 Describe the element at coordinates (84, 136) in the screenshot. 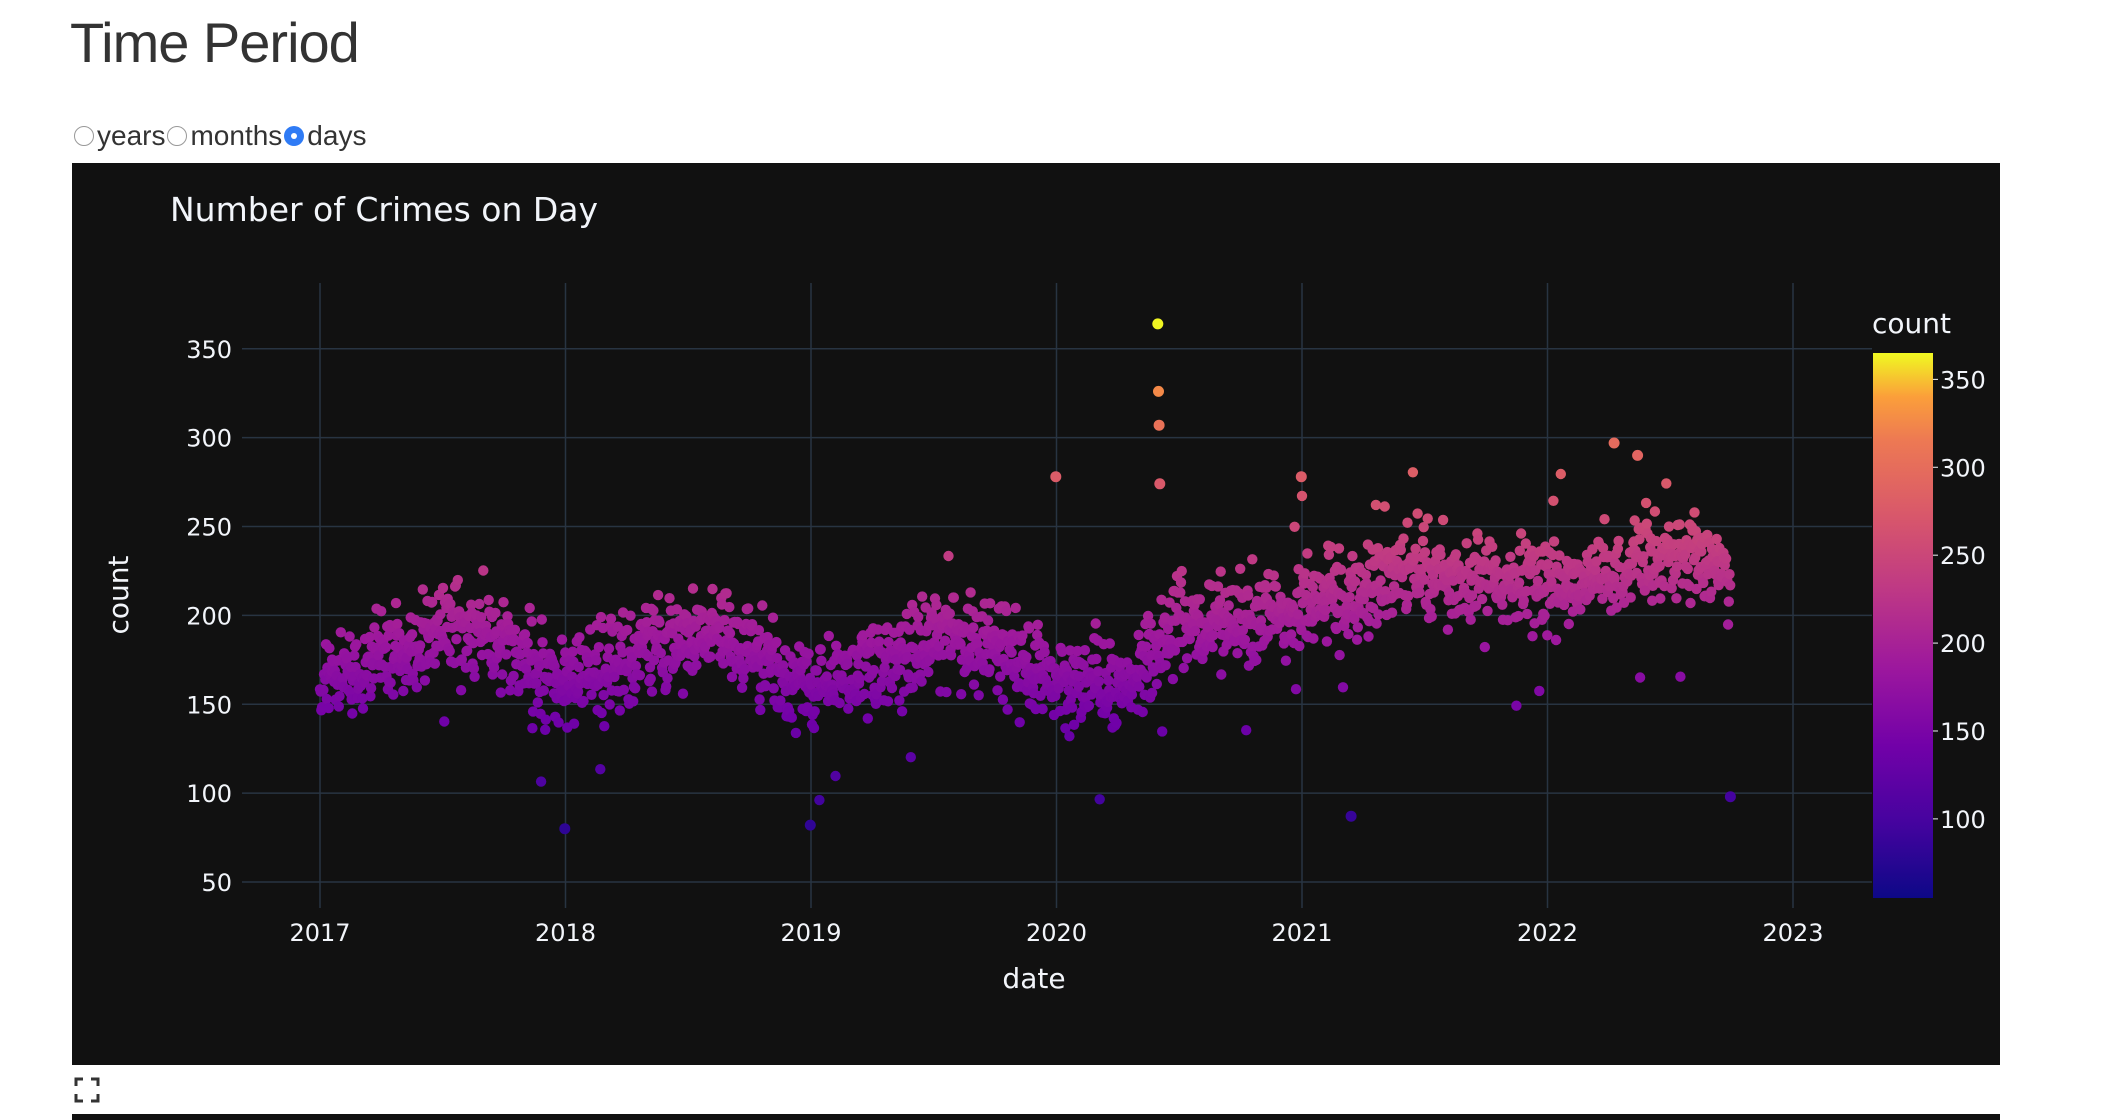

I see `radio-years-circle` at that location.